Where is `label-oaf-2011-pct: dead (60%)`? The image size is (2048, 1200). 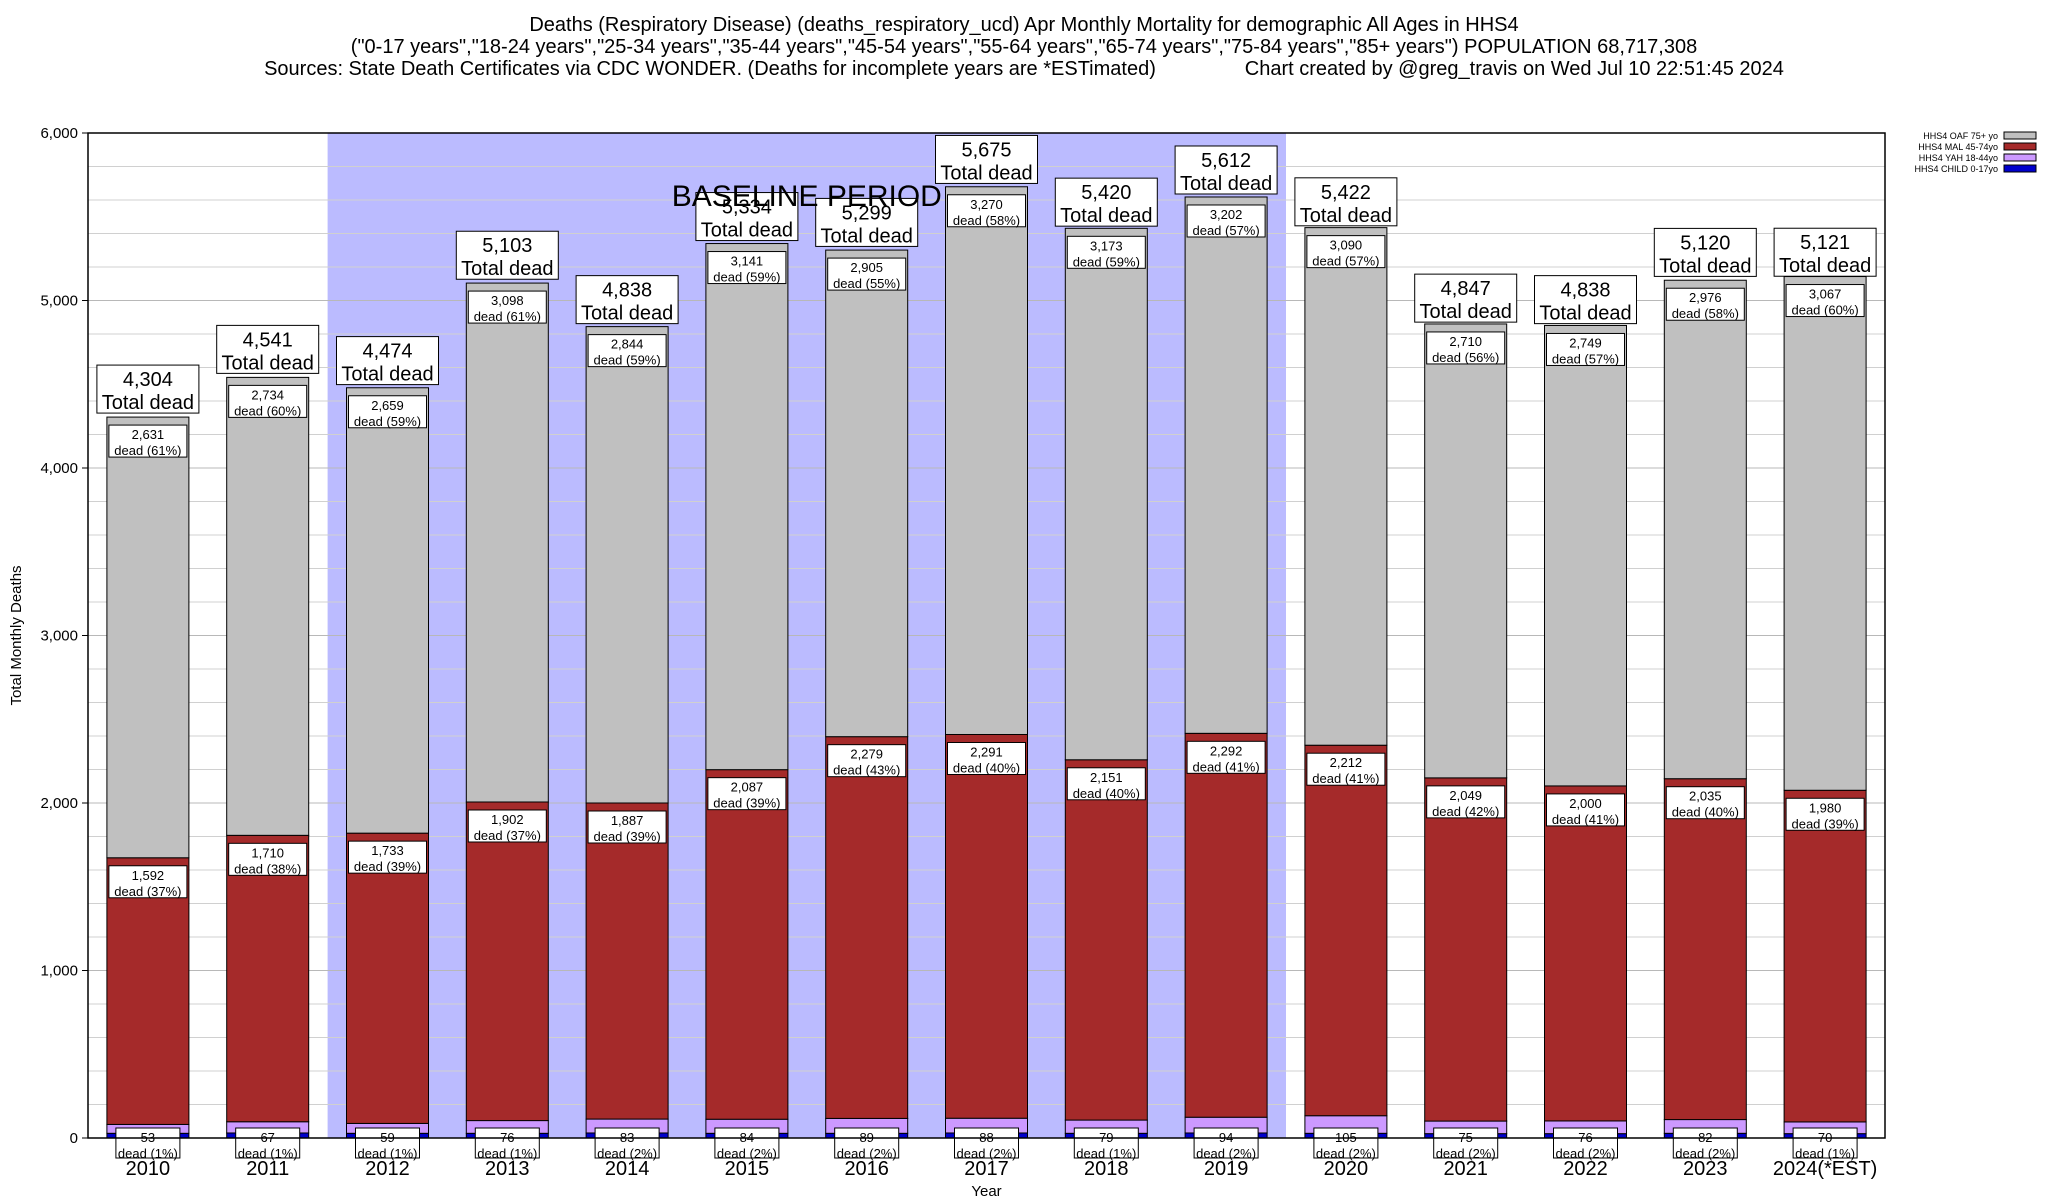 label-oaf-2011-pct: dead (60%) is located at coordinates (267, 410).